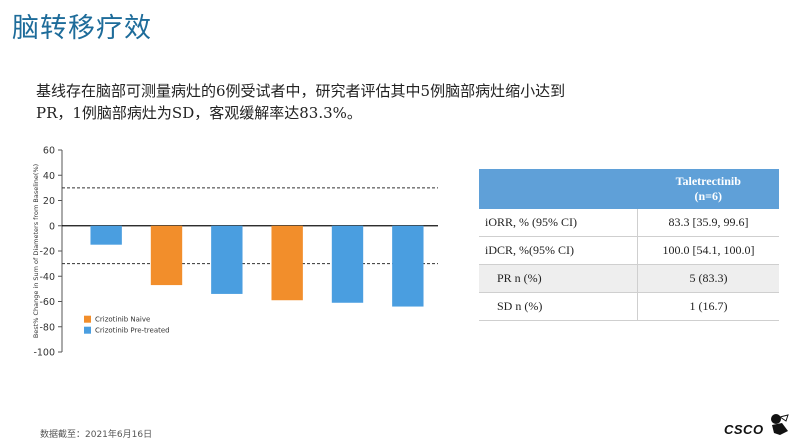 The width and height of the screenshot is (800, 447). I want to click on summary-line-2: PR，1例脑部病灶为SD，客观缓解率达83.3%。, so click(199, 113).